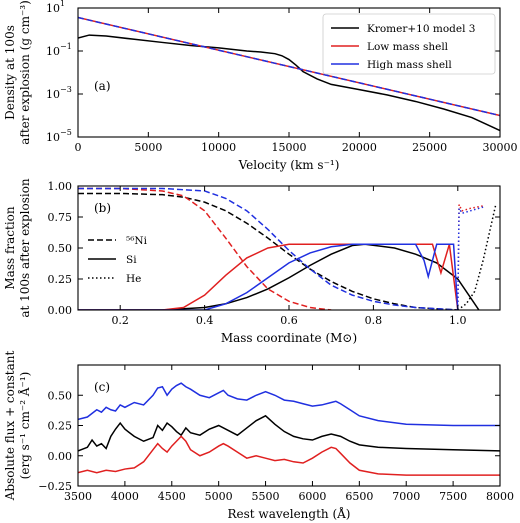  I want to click on x-tick-label: 0.4, so click(205, 320).